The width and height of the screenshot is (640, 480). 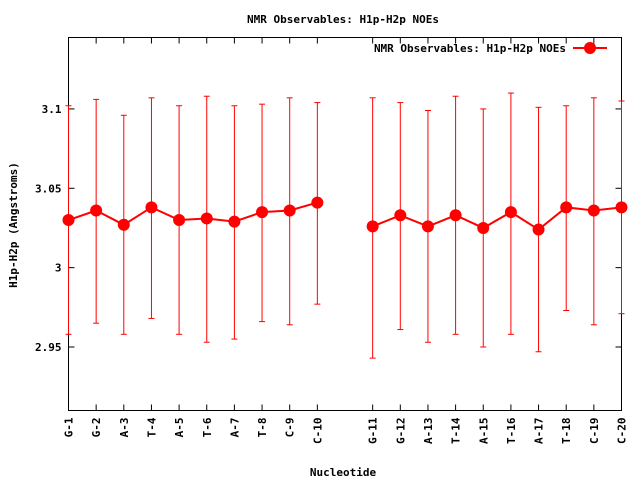 I want to click on y-tick-label: 3, so click(x=58, y=268).